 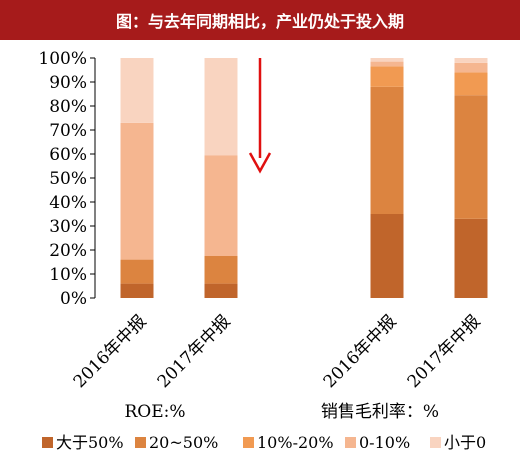 I want to click on y-tick-label: 40%, so click(x=68, y=203).